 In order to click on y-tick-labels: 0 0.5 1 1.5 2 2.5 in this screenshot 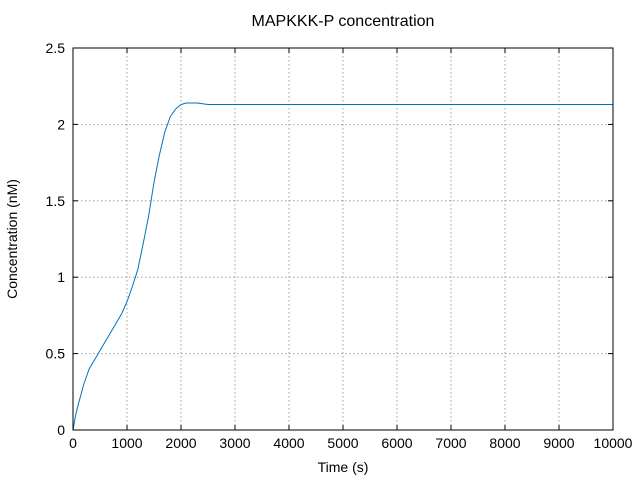, I will do `click(56, 239)`.